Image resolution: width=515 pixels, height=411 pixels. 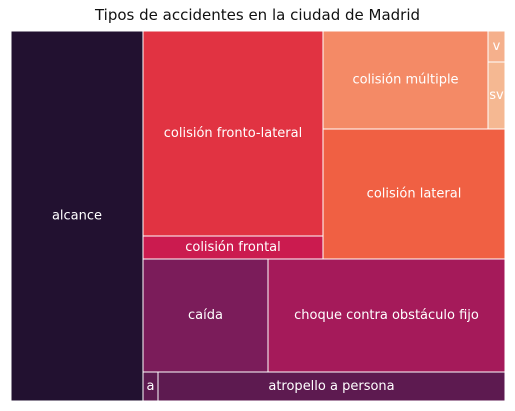 I want to click on tile-label-atropello-a-persona: atropello a persona, so click(x=331, y=386).